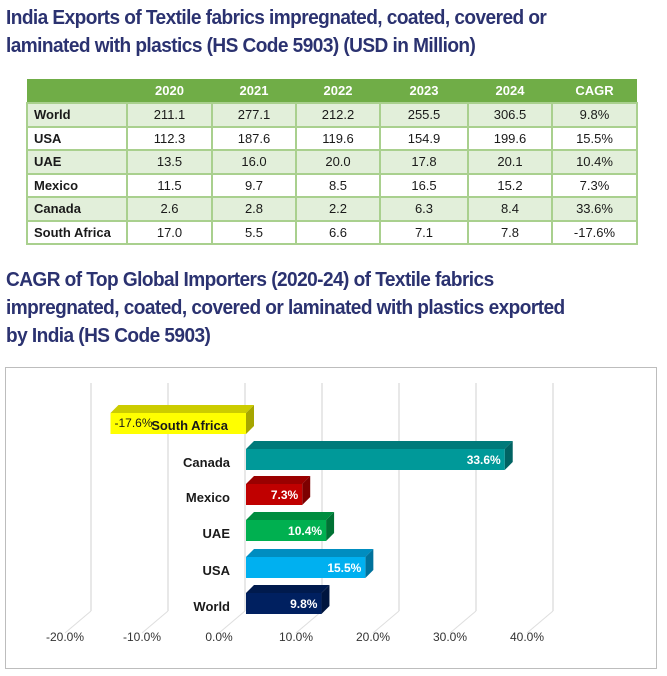  What do you see at coordinates (169, 162) in the screenshot?
I see `table-cell: 13.5` at bounding box center [169, 162].